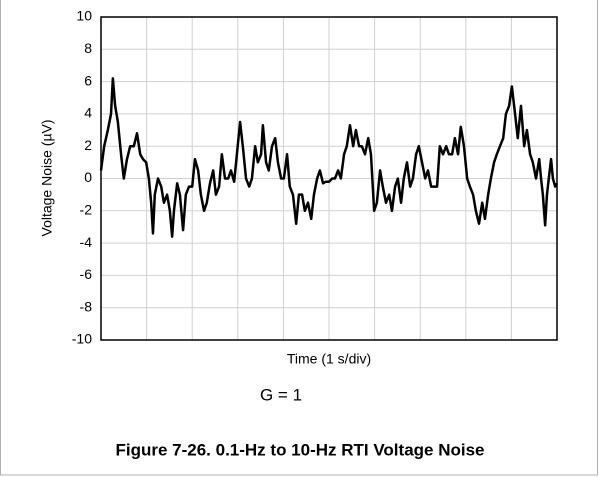 Image resolution: width=599 pixels, height=477 pixels. I want to click on y-tick-label: -2, so click(86, 210).